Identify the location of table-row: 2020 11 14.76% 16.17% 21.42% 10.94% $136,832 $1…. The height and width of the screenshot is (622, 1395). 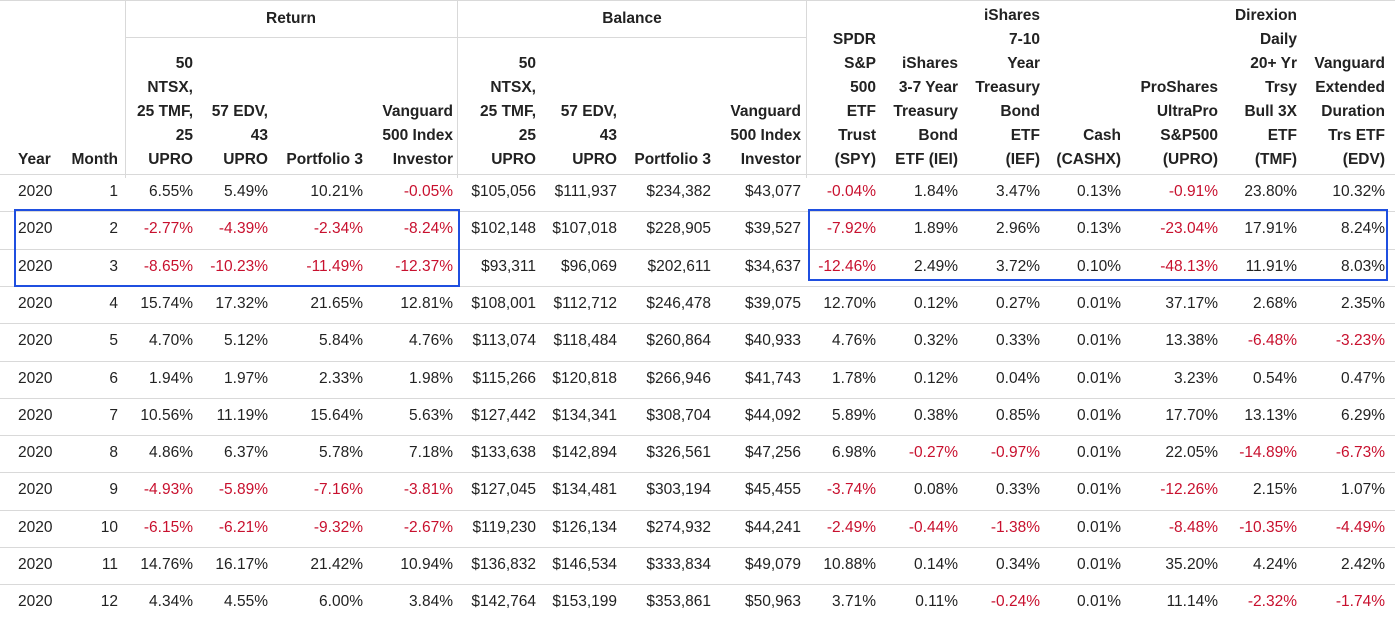
(697, 566).